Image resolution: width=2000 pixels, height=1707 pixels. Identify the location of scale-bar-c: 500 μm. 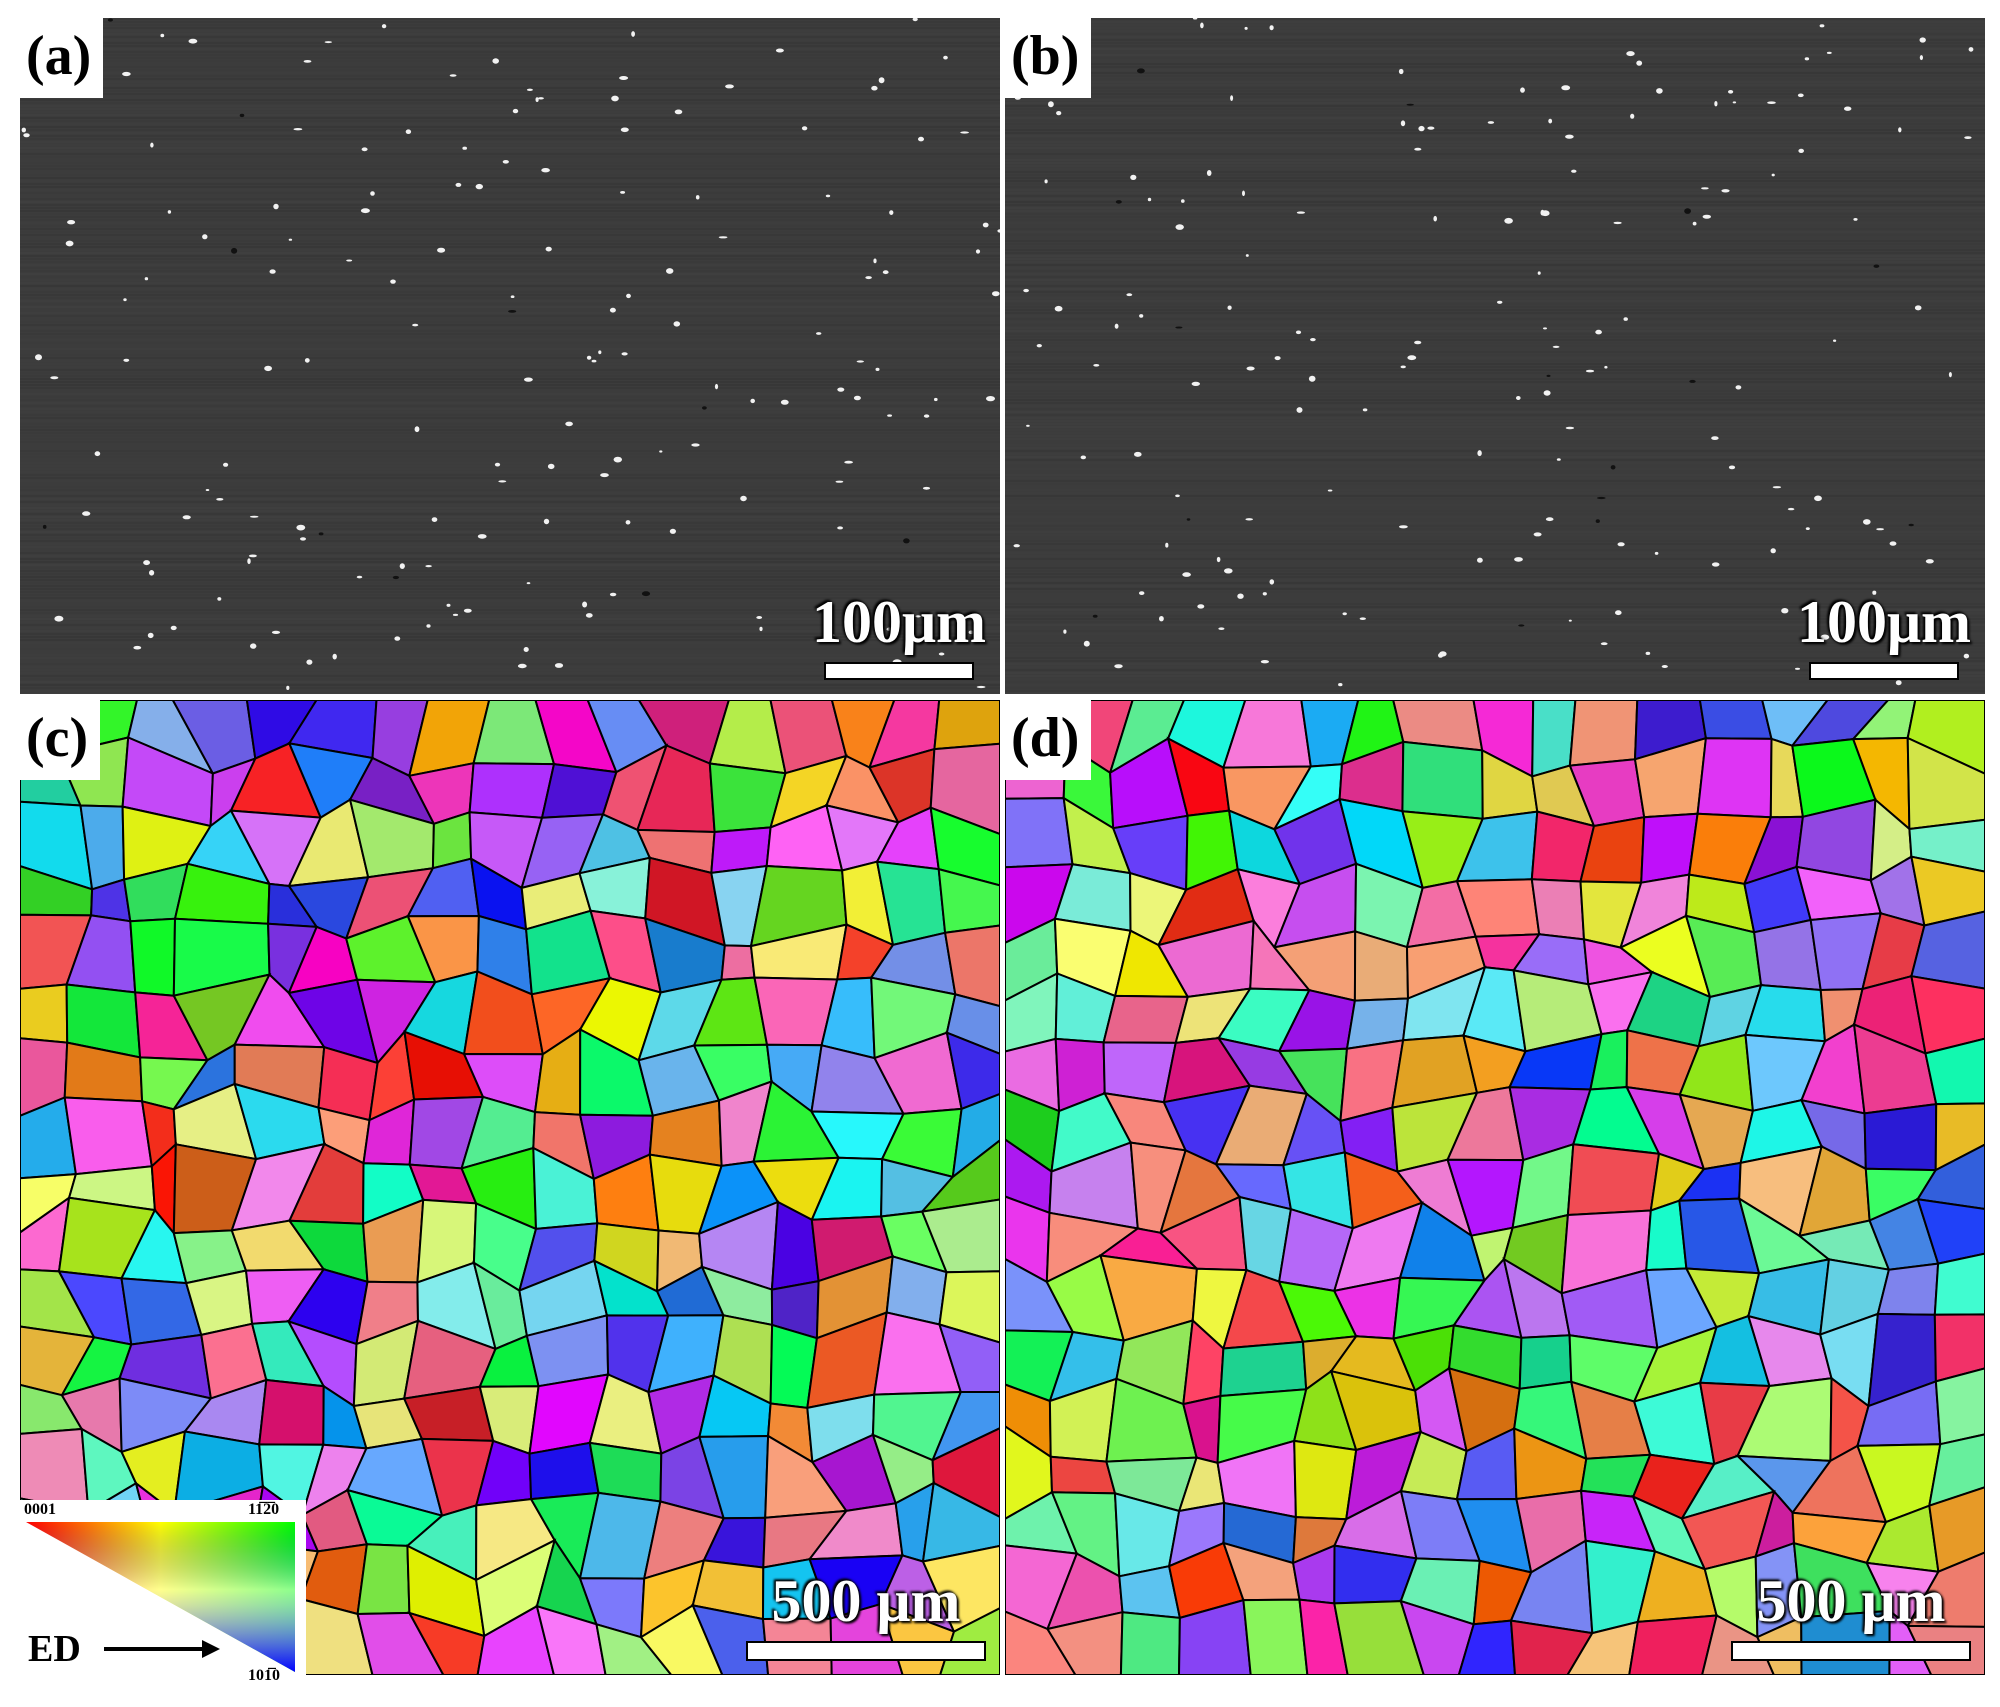
(866, 1616).